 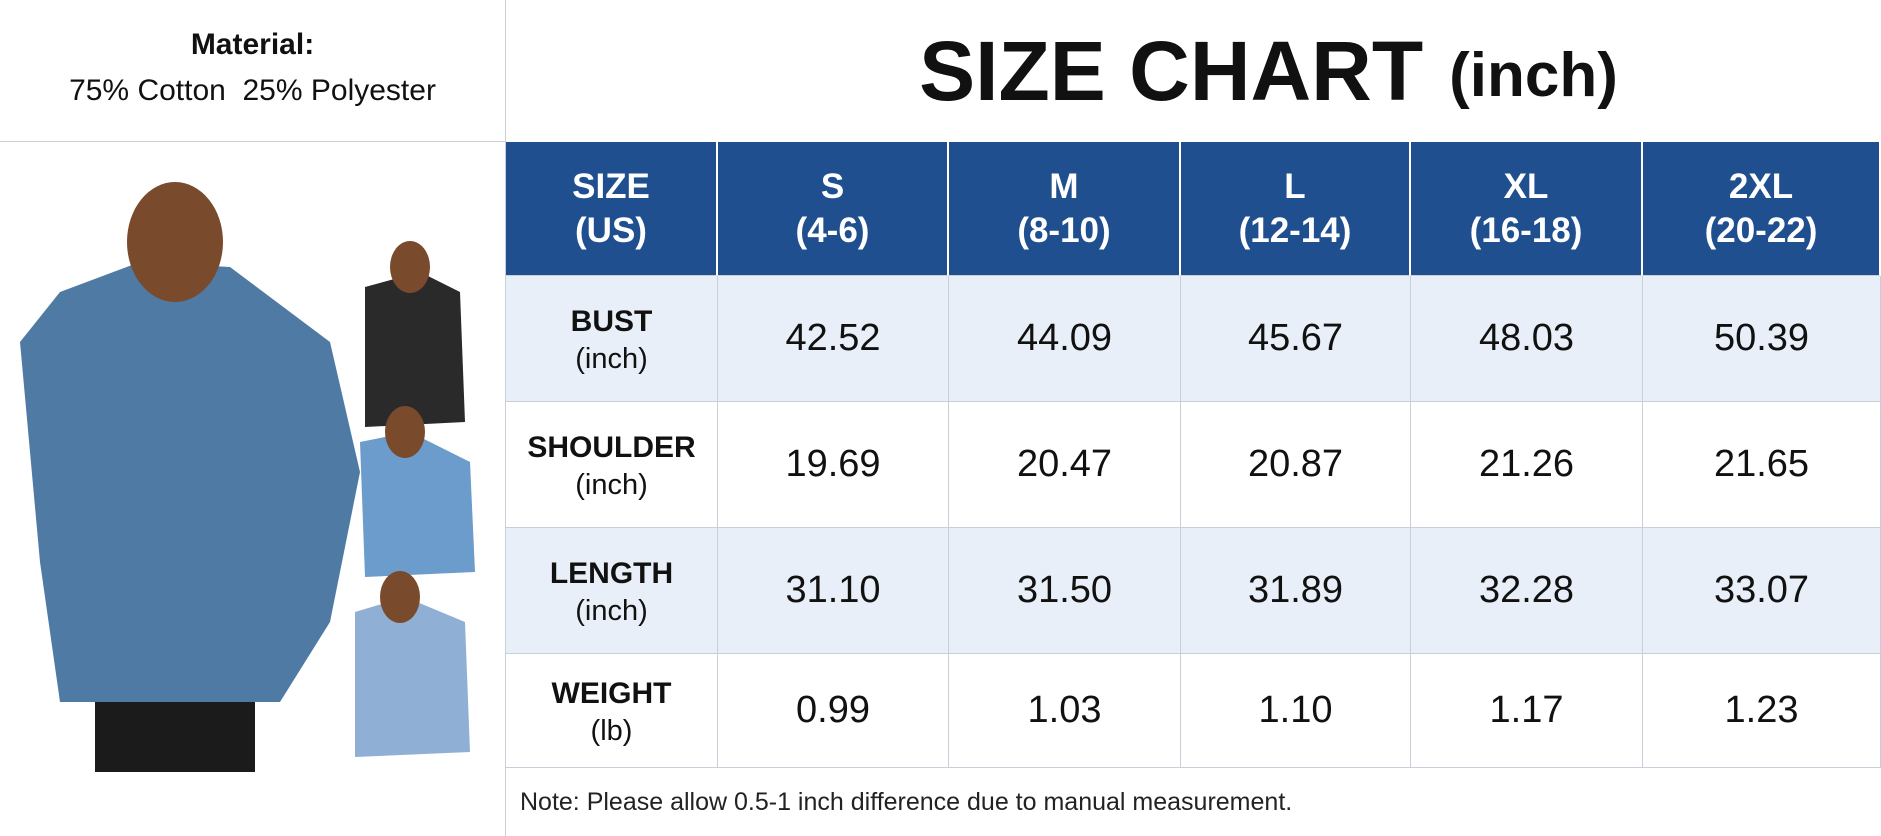 What do you see at coordinates (252, 44) in the screenshot?
I see `material-label: Material:` at bounding box center [252, 44].